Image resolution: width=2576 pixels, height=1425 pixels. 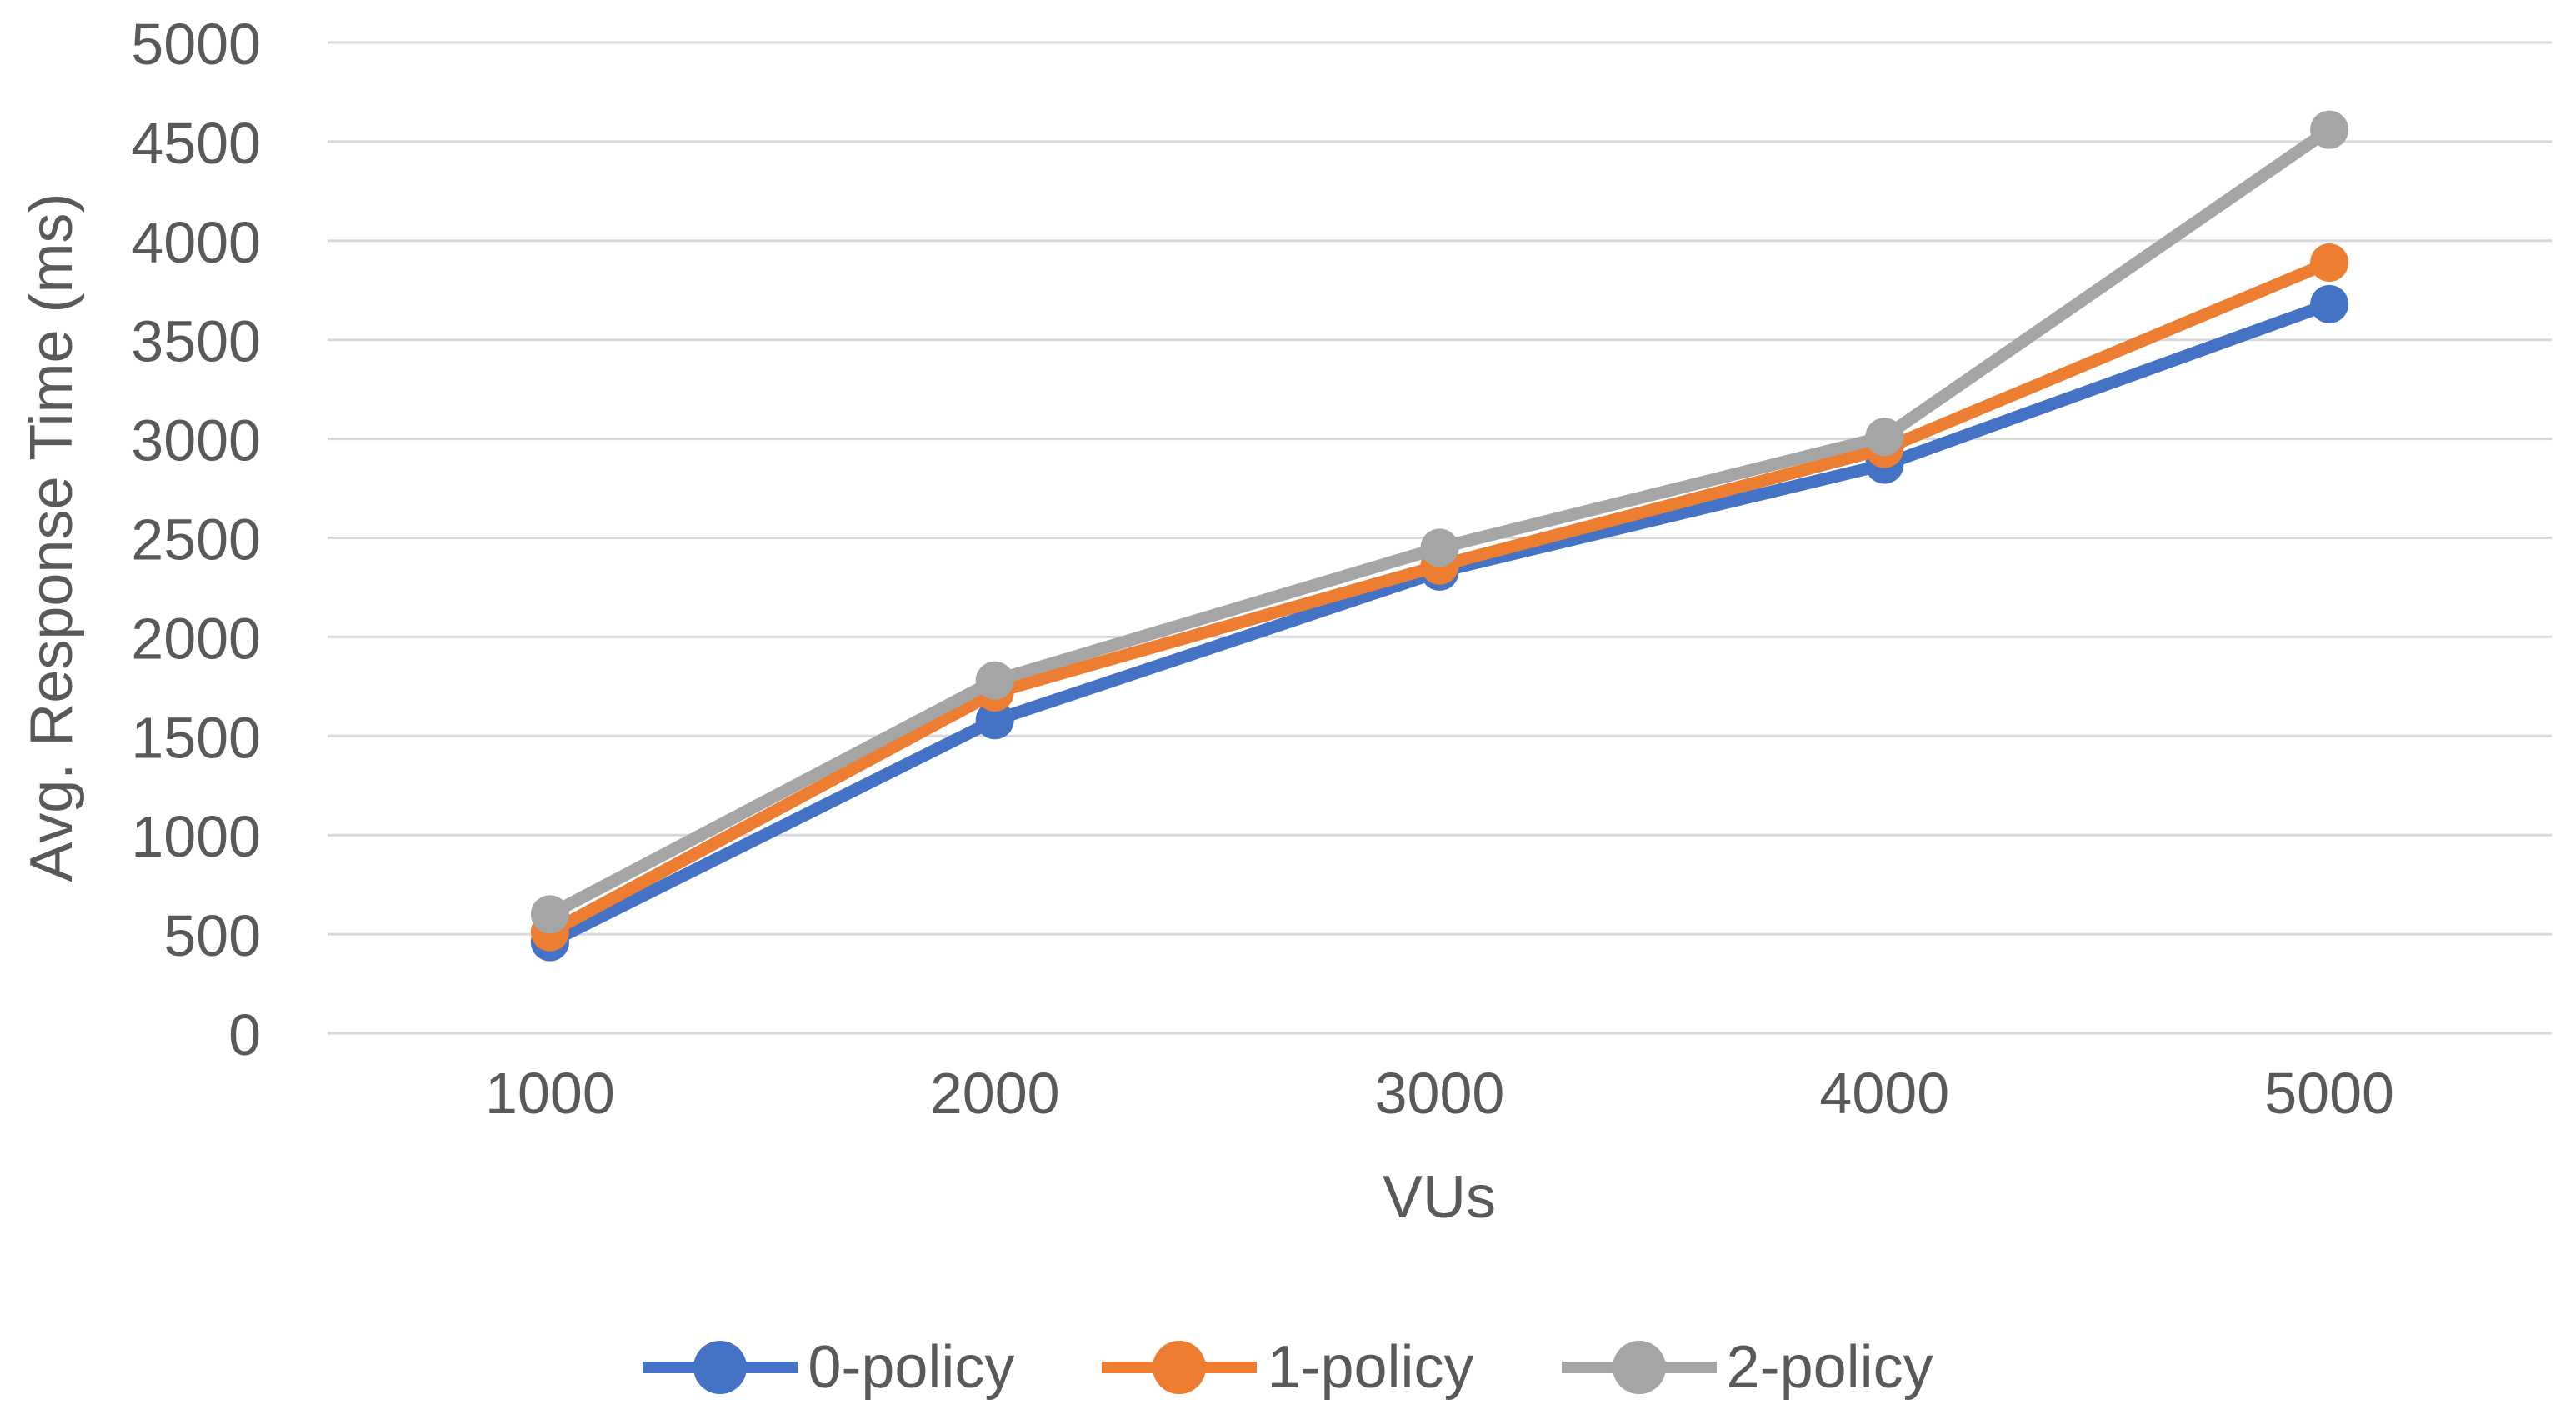 I want to click on y-tick-label: 0, so click(x=244, y=1035).